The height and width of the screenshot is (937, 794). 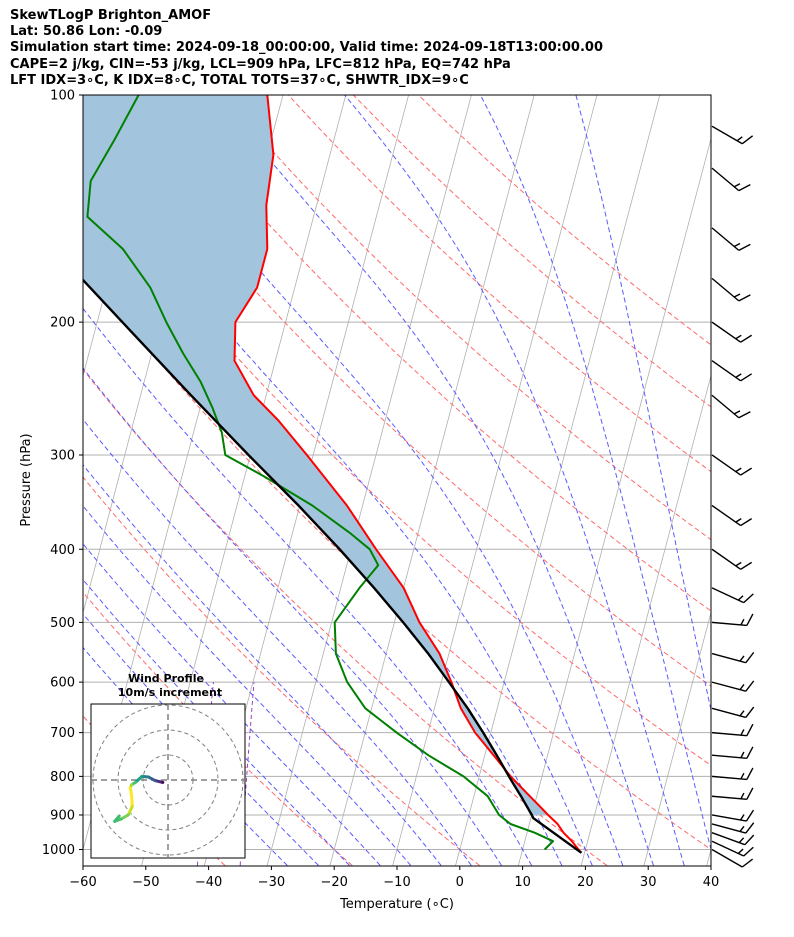 What do you see at coordinates (62, 96) in the screenshot?
I see `y-tick-label: 100` at bounding box center [62, 96].